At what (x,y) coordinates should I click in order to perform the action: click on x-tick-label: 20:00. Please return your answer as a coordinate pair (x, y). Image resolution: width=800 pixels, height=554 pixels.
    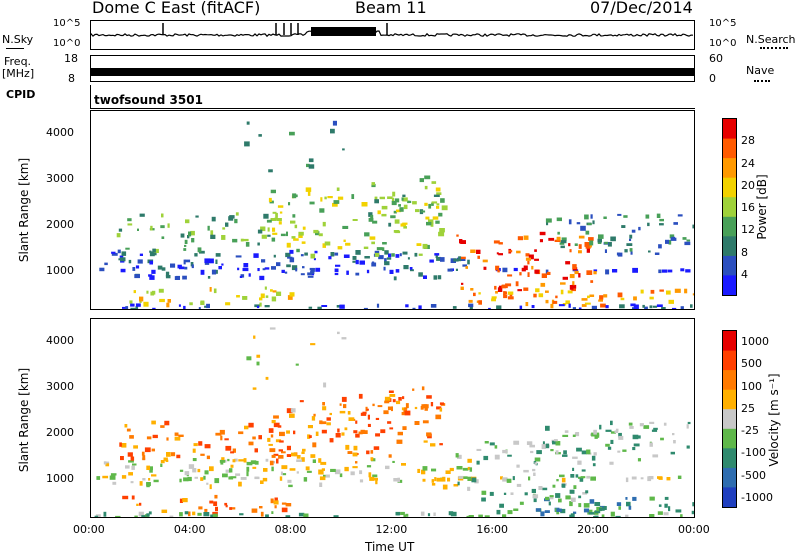
    Looking at the image, I should click on (593, 529).